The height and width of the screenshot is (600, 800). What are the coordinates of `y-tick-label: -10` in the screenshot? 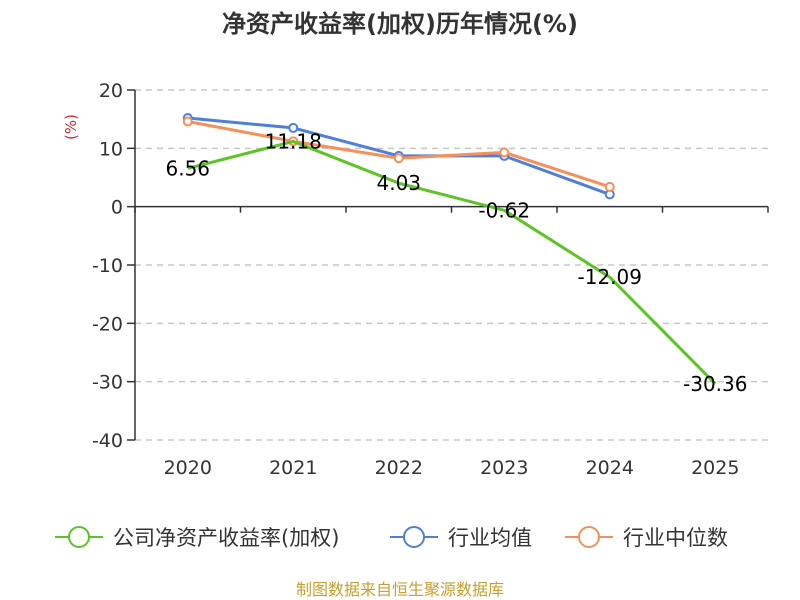 It's located at (107, 266).